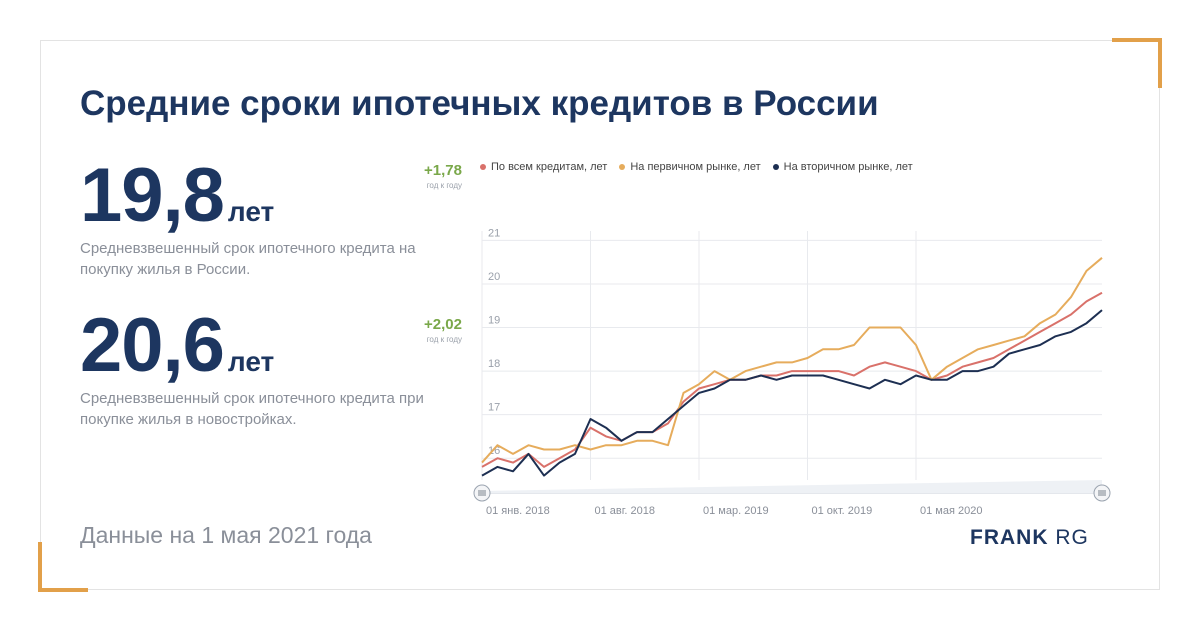 The width and height of the screenshot is (1200, 630). Describe the element at coordinates (494, 364) in the screenshot. I see `y-tick-label: 18` at that location.